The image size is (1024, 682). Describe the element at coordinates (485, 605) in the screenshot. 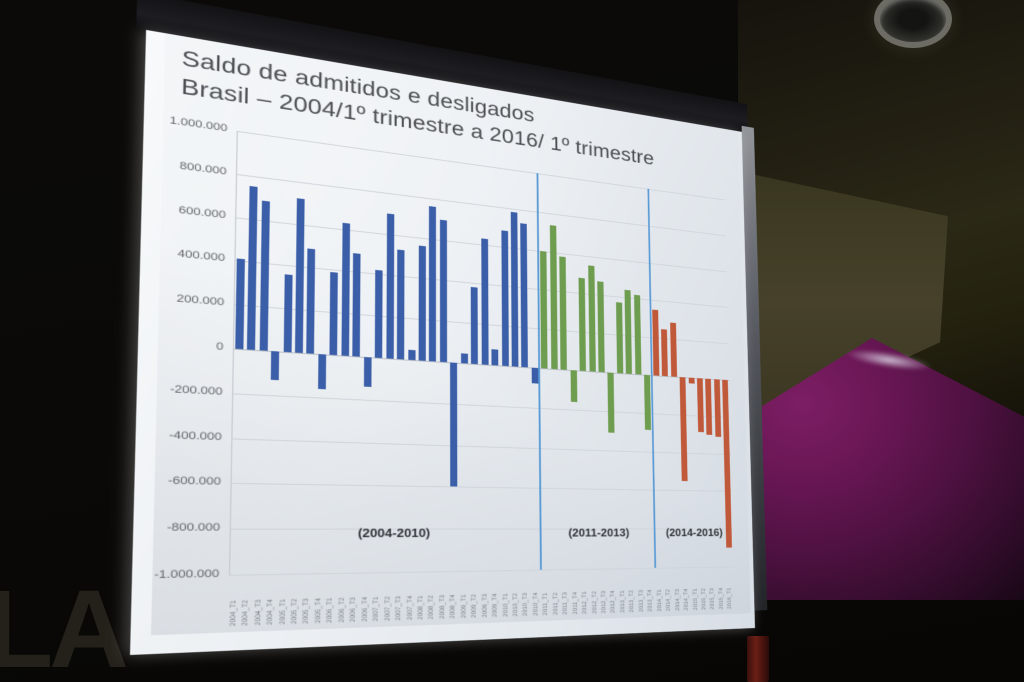

I see `x-axis-label: 2009_T3` at that location.